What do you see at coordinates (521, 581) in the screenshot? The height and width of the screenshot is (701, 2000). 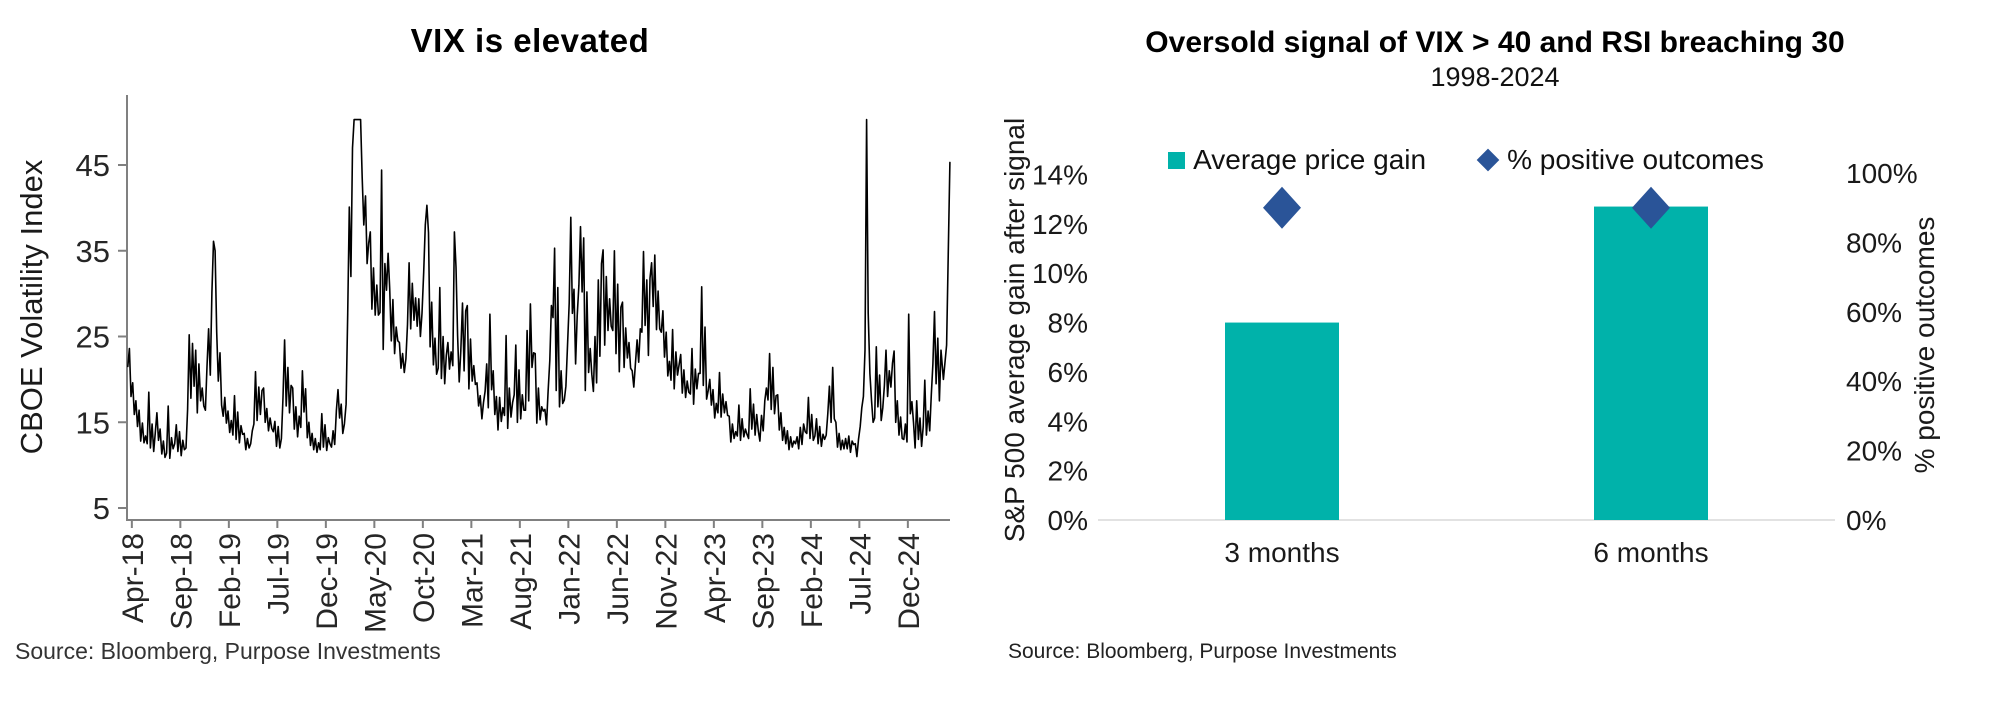 I see `x-tick-label: Aug-21` at bounding box center [521, 581].